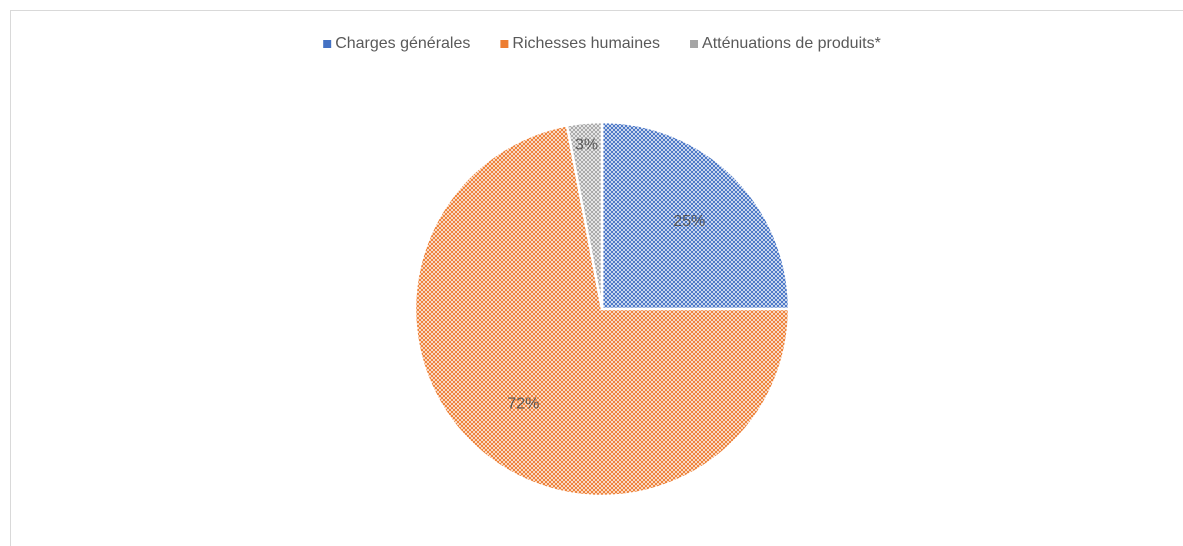 The height and width of the screenshot is (546, 1183). What do you see at coordinates (689, 221) in the screenshot?
I see `data-label: 25%` at bounding box center [689, 221].